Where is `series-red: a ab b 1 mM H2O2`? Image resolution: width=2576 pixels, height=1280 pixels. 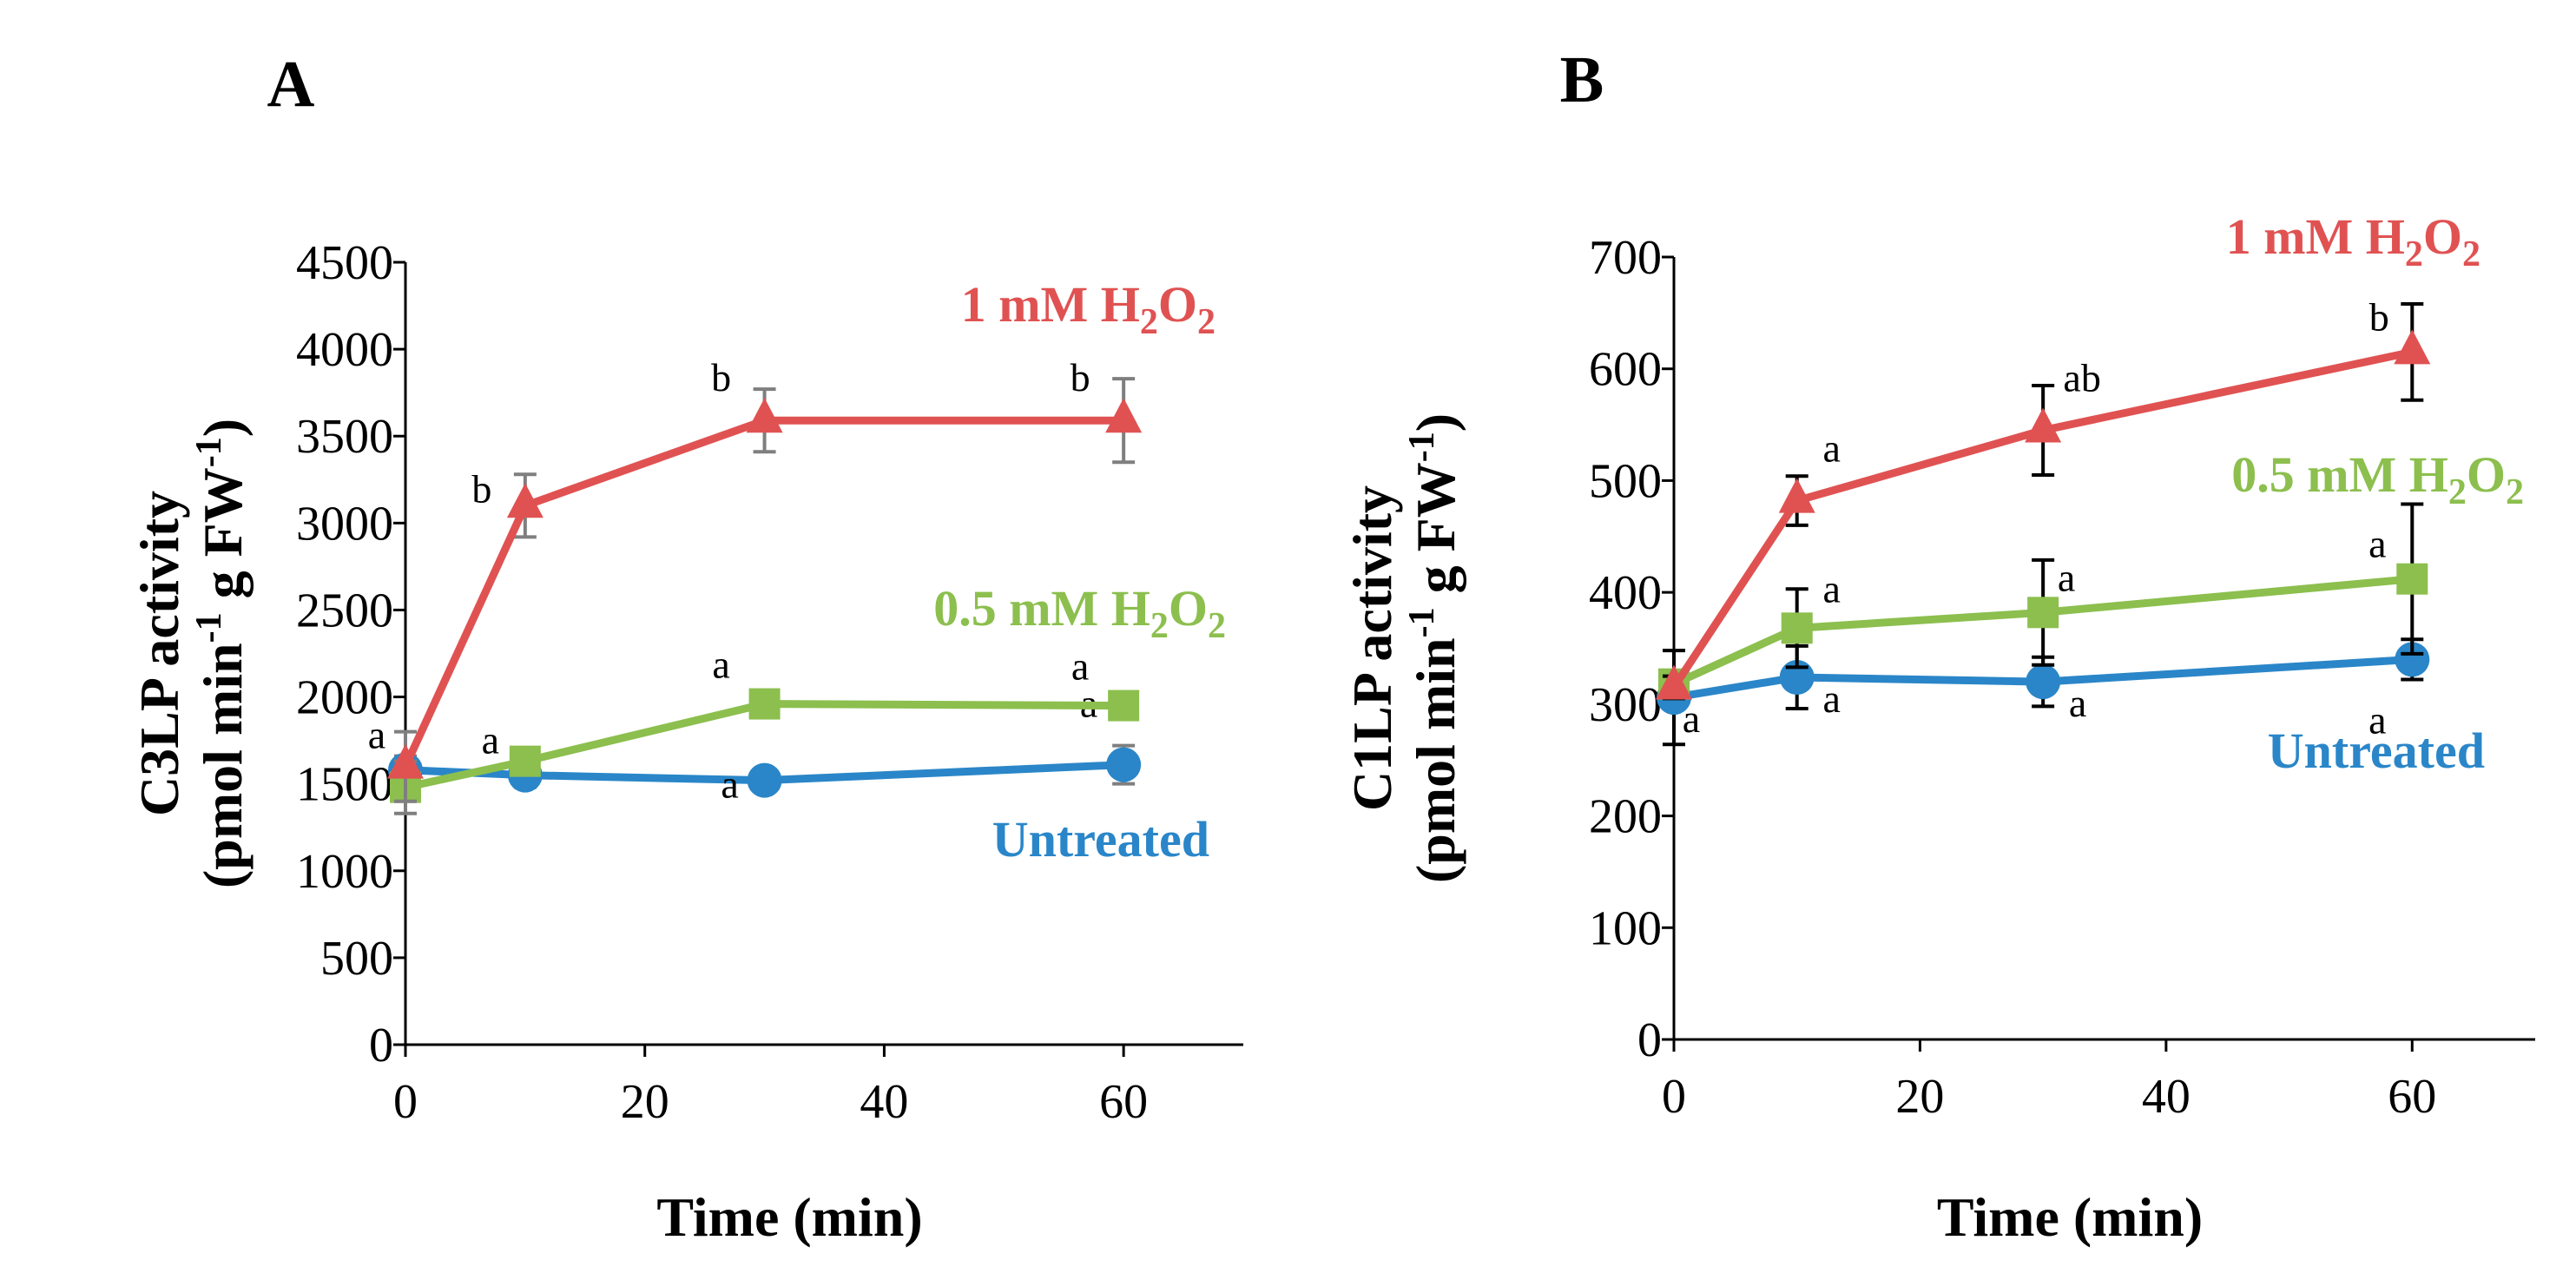 series-red: a ab b 1 mM H2O2 is located at coordinates (2068, 455).